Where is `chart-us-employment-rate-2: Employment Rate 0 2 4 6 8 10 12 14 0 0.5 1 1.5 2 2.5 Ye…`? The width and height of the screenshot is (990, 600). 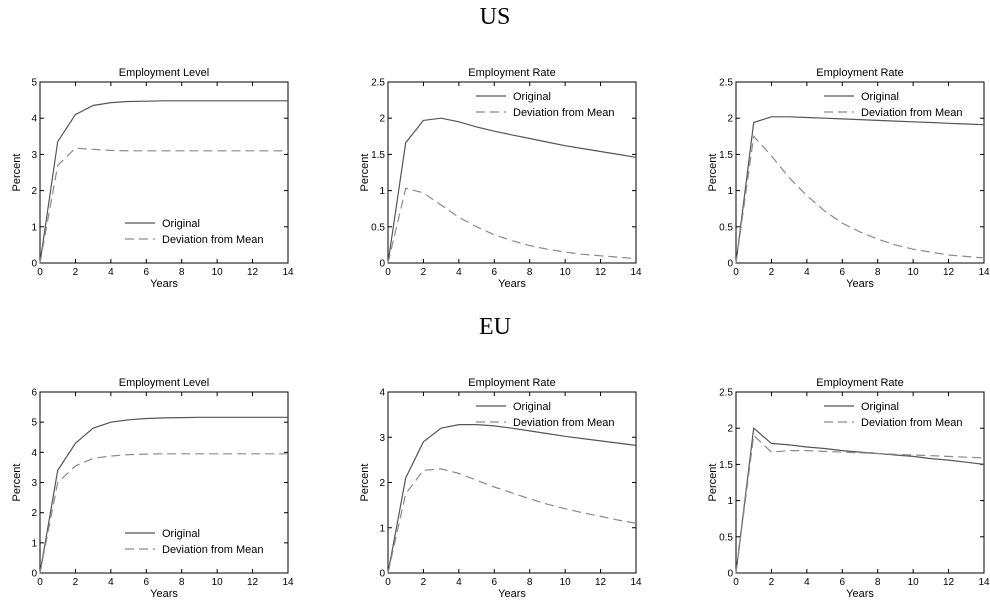 chart-us-employment-rate-2: Employment Rate 0 2 4 6 8 10 12 14 0 0.5 1 1.5 2 2.5 Ye… is located at coordinates (848, 178).